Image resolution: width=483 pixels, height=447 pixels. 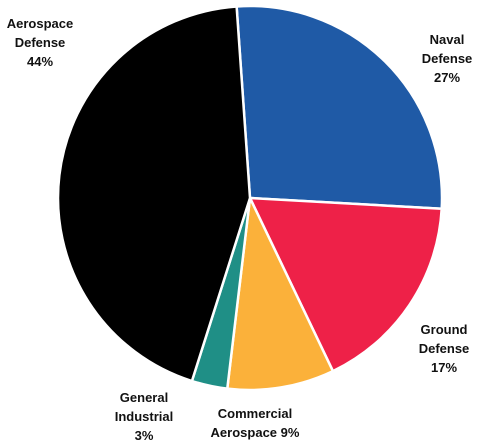 I want to click on label-ground-defense-value: 17%, so click(x=444, y=367).